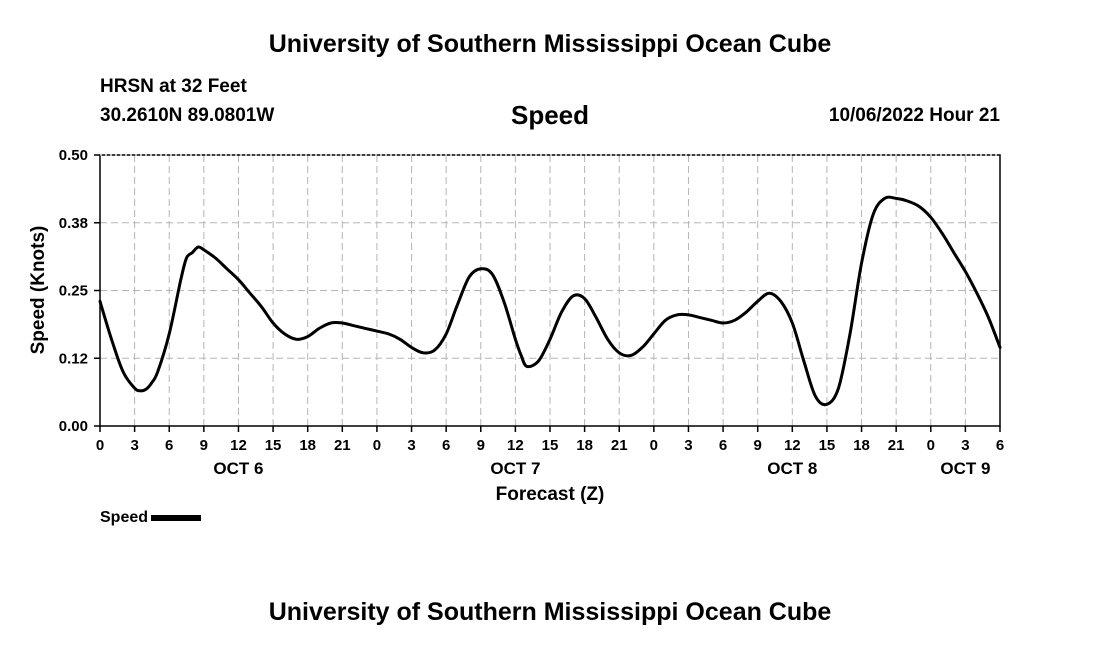  Describe the element at coordinates (124, 517) in the screenshot. I see `legend-label: Speed` at that location.